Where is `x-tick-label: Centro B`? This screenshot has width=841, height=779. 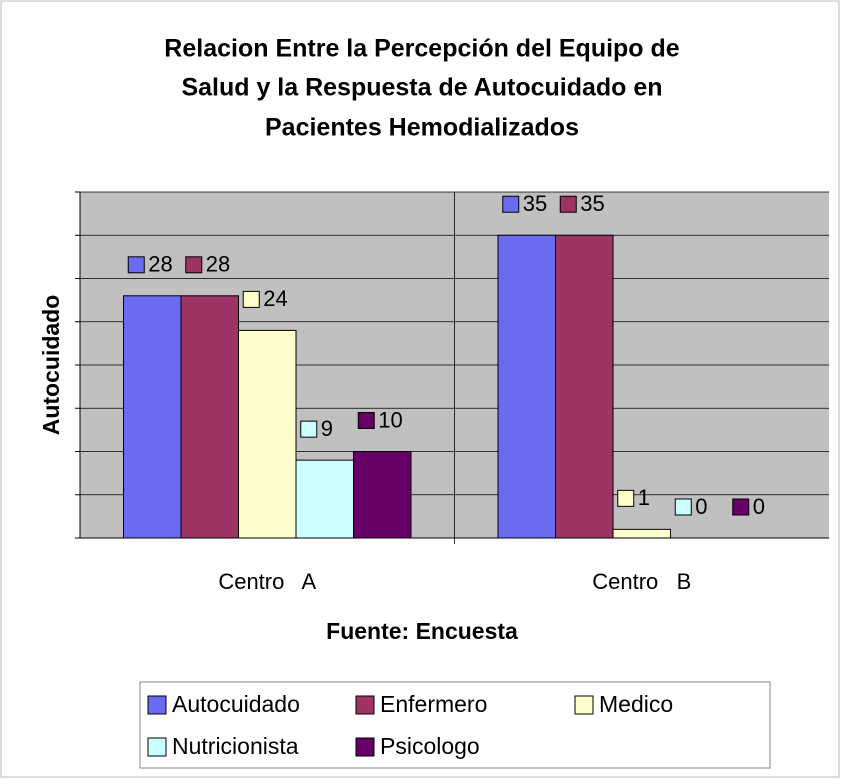
x-tick-label: Centro B is located at coordinates (641, 581).